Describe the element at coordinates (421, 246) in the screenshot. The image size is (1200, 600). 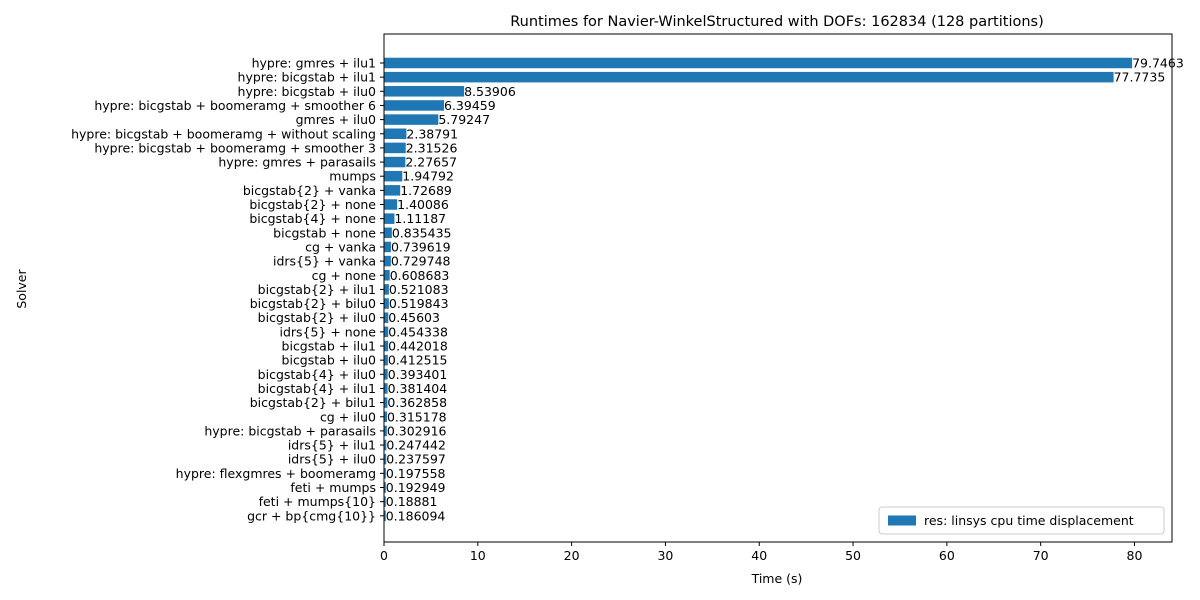
I see `bar-value-label: 0.739619` at that location.